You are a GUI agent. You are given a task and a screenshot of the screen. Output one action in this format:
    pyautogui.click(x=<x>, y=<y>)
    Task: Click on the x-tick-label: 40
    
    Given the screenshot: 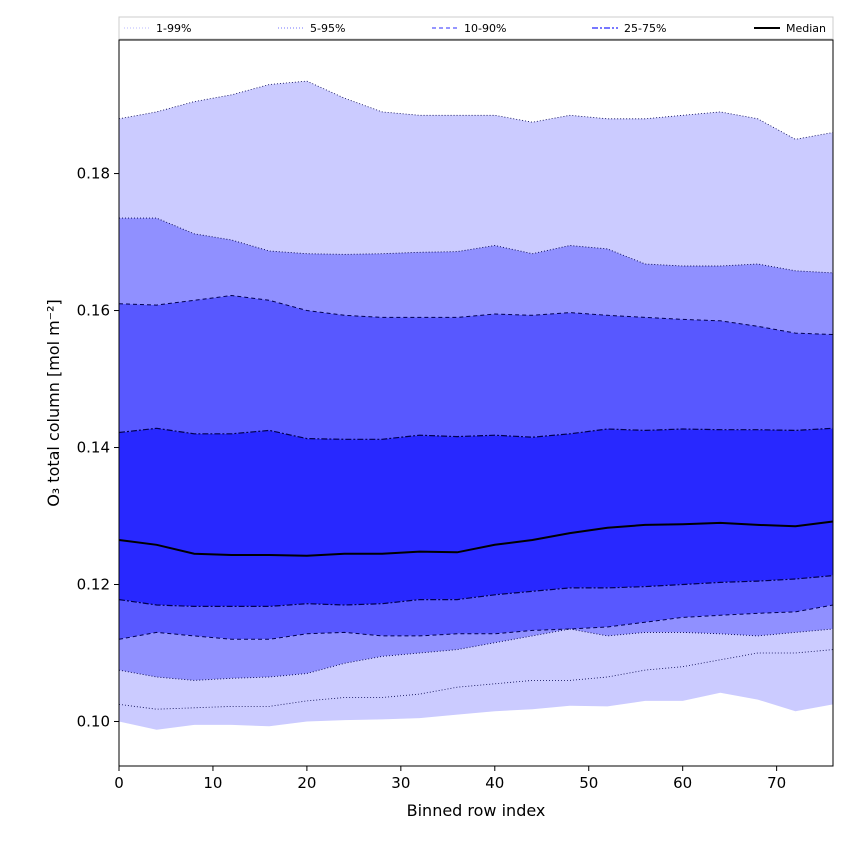 What is the action you would take?
    pyautogui.click(x=494, y=783)
    